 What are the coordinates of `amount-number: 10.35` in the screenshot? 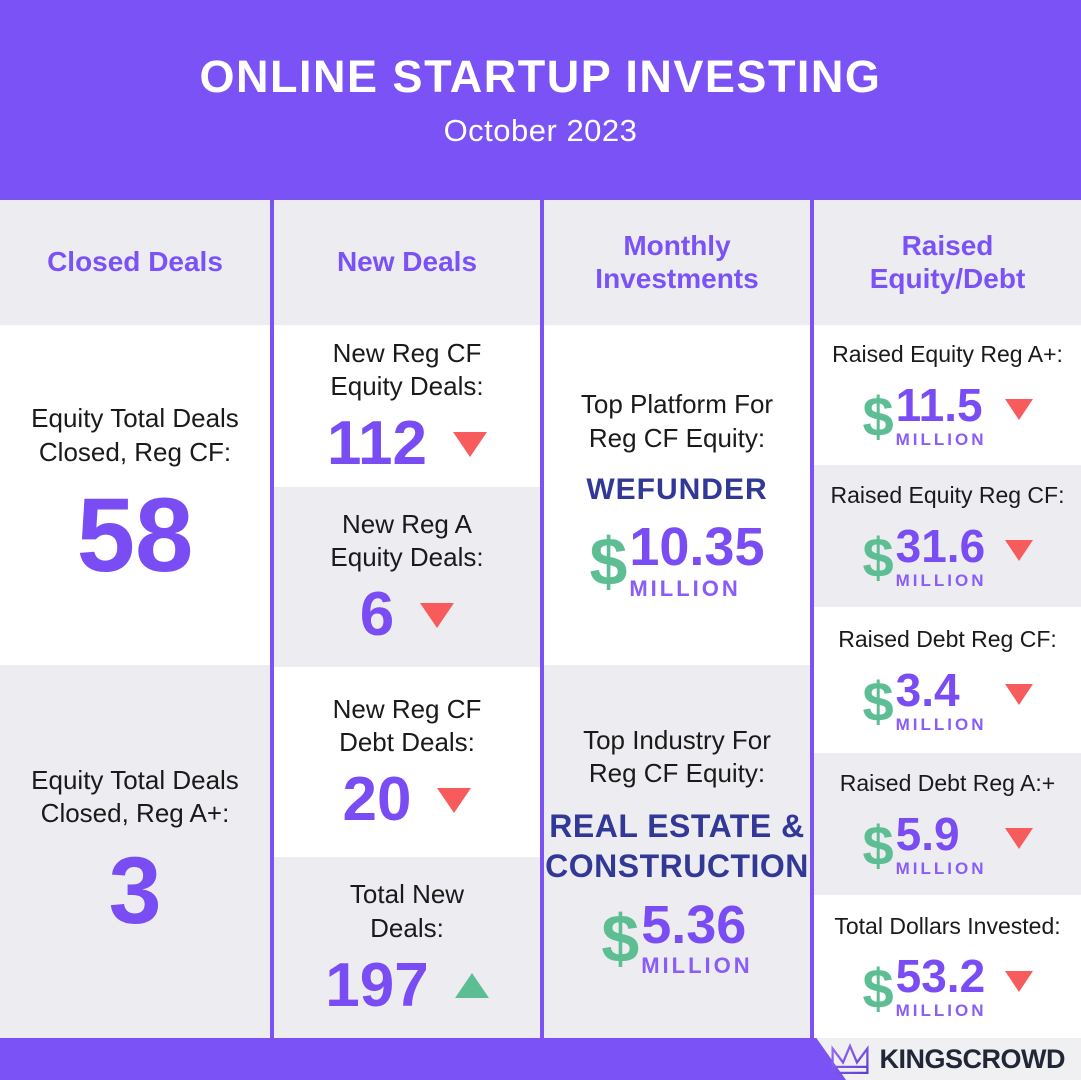 It's located at (697, 547).